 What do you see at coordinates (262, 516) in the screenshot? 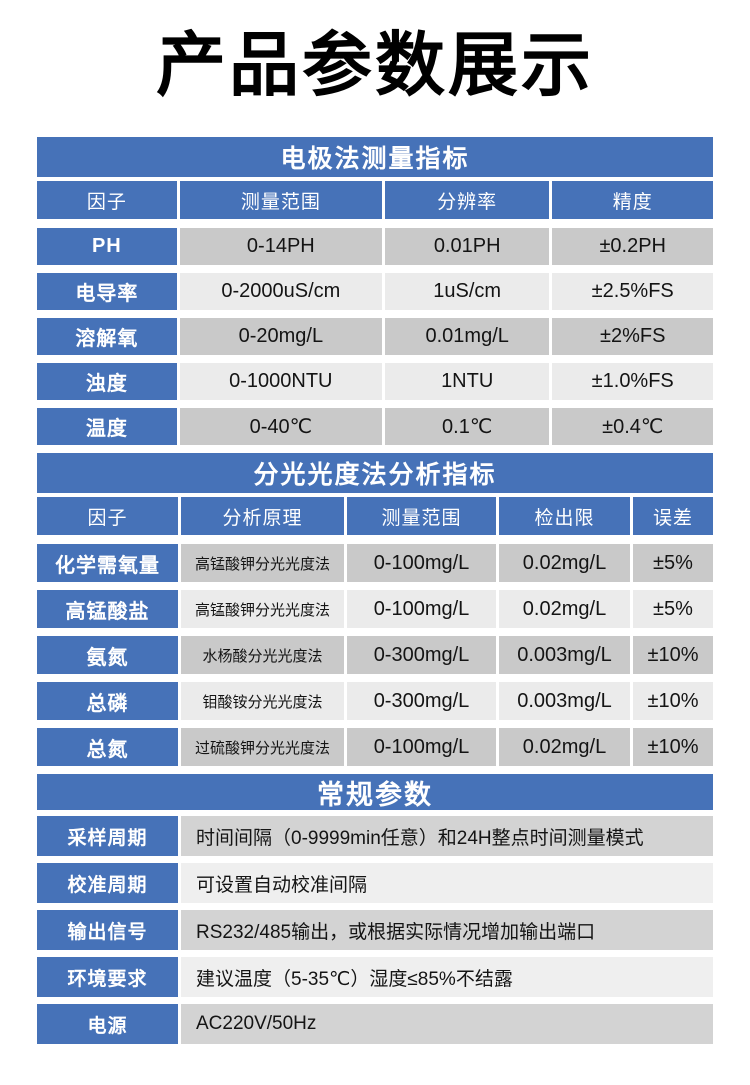
I see `col-header-principle: 分析原理` at bounding box center [262, 516].